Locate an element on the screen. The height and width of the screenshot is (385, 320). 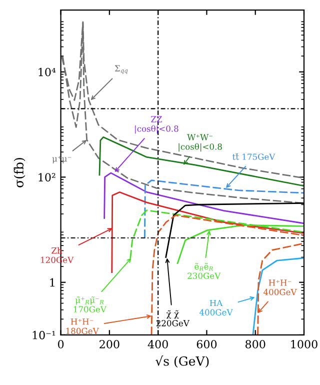
annotation: ZZ |cosθ|<0.8 is located at coordinates (156, 125).